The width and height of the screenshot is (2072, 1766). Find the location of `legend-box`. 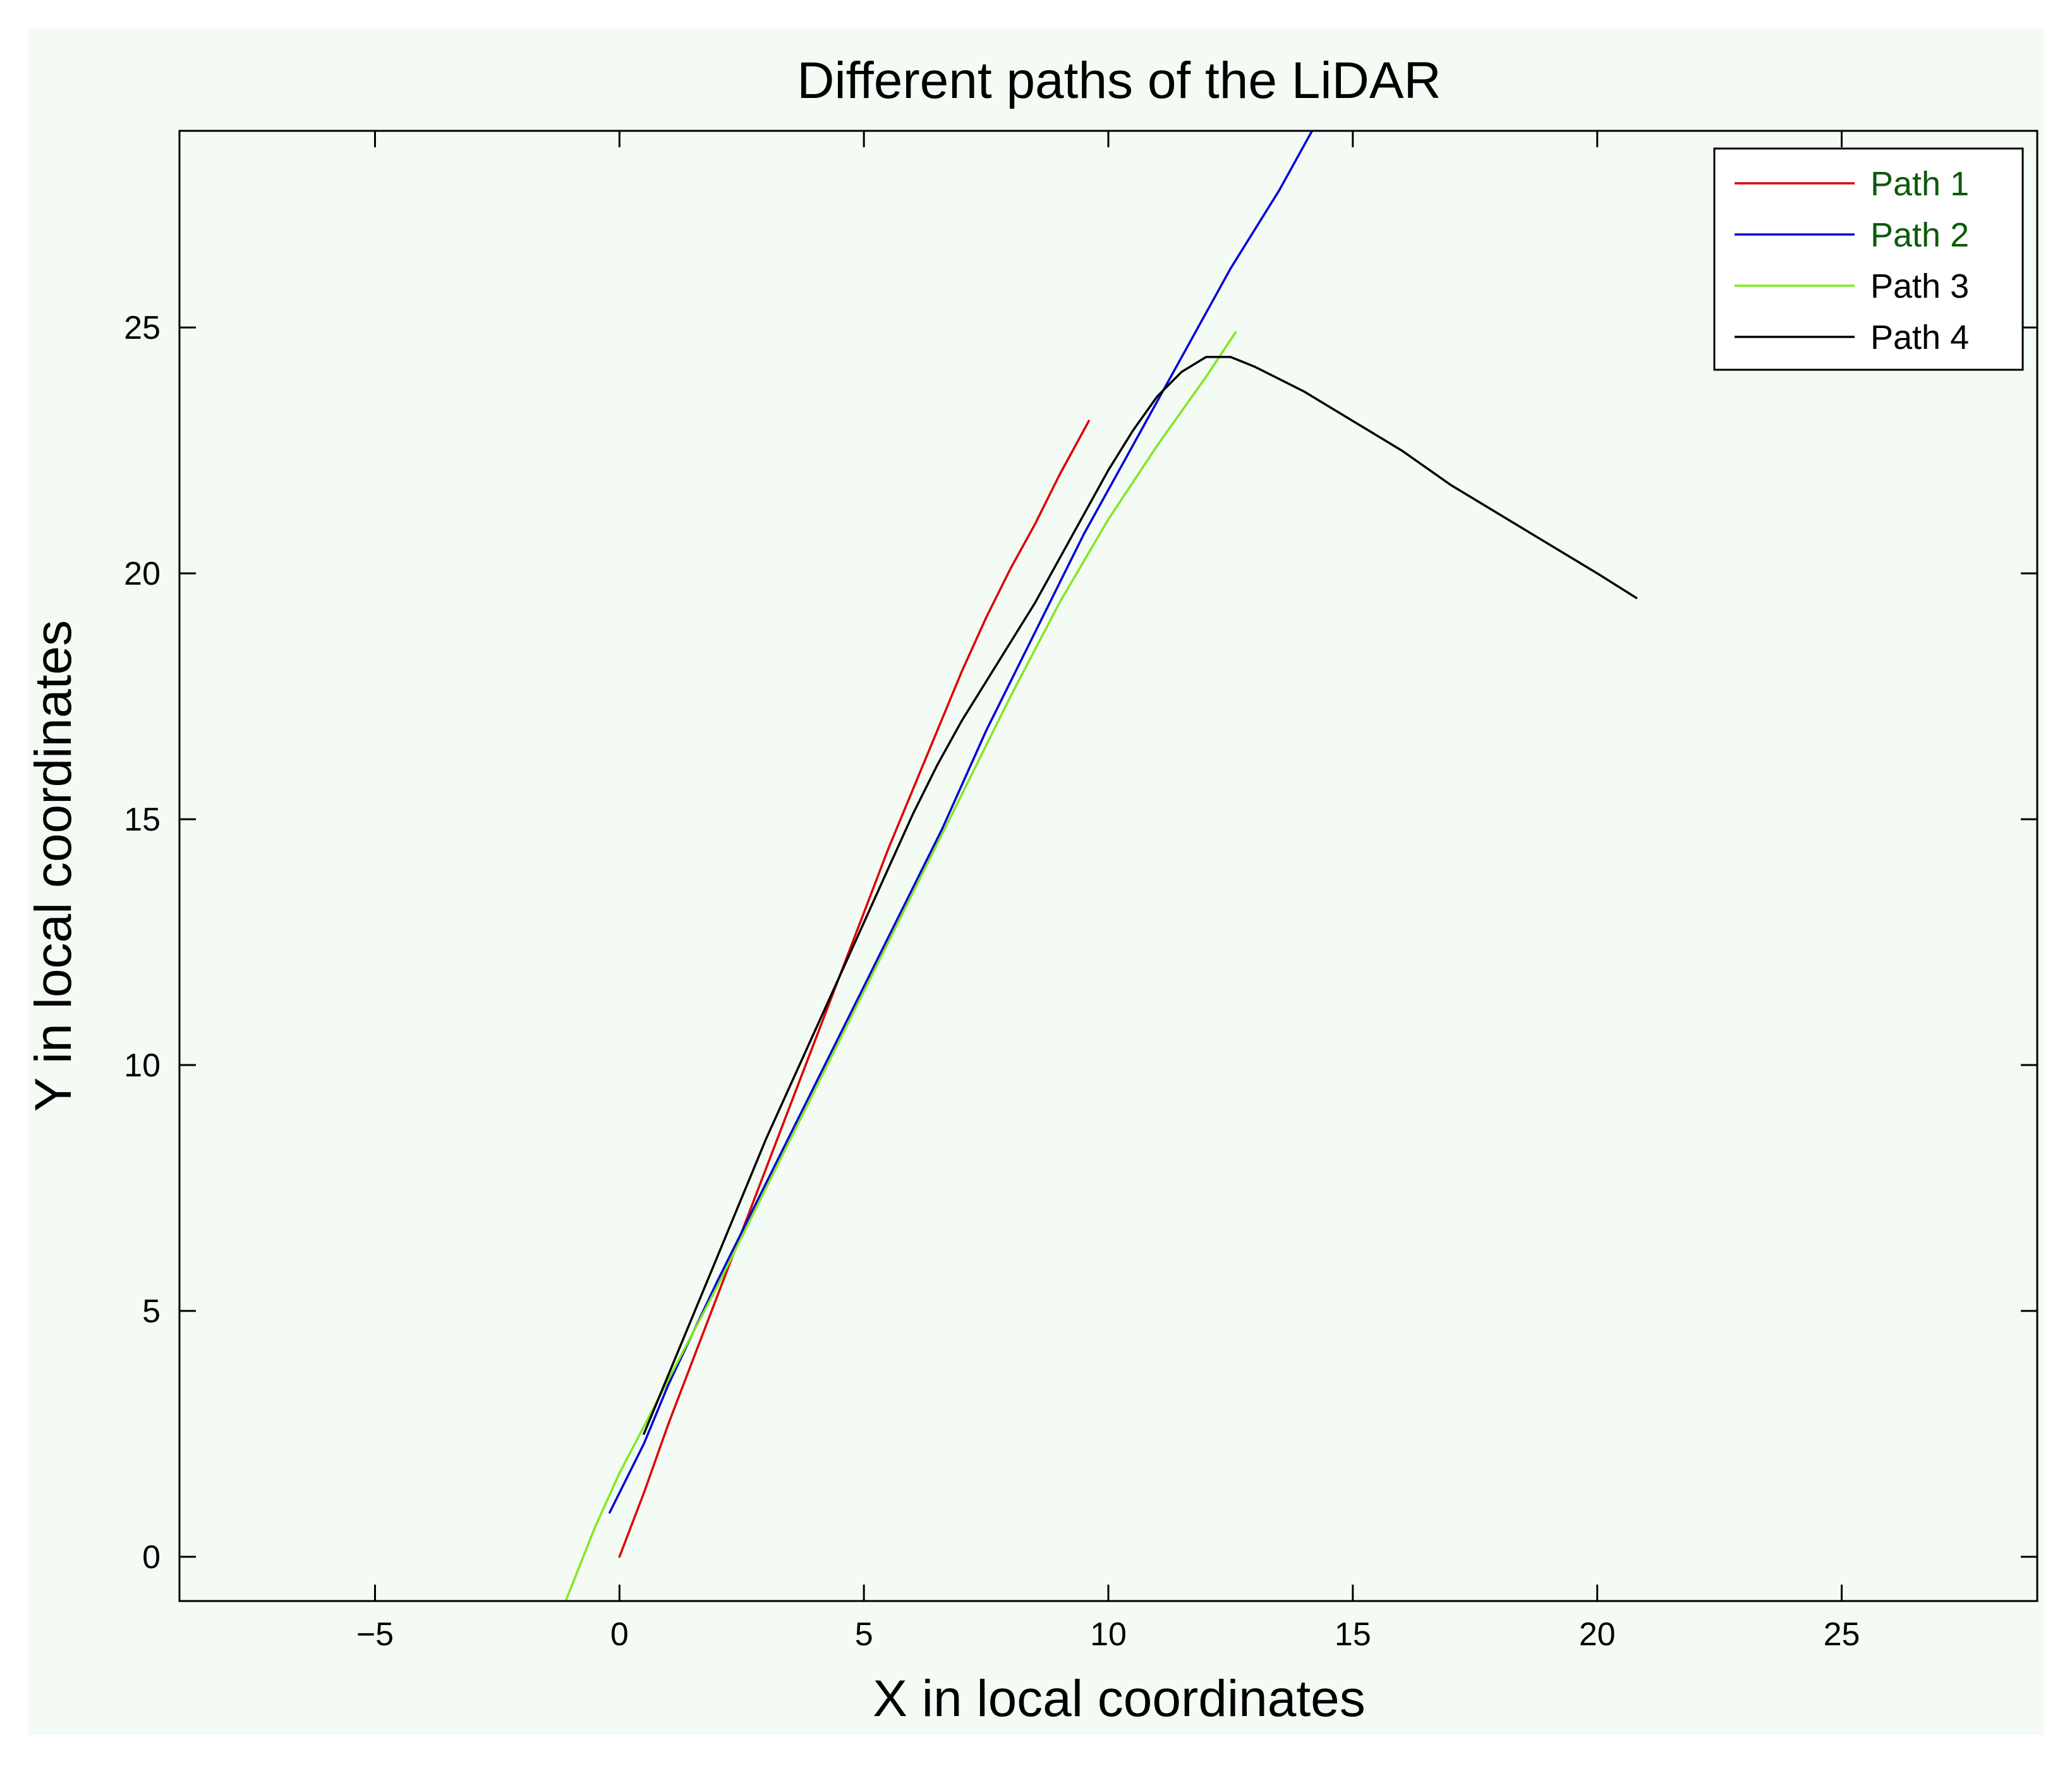

legend-box is located at coordinates (1868, 259).